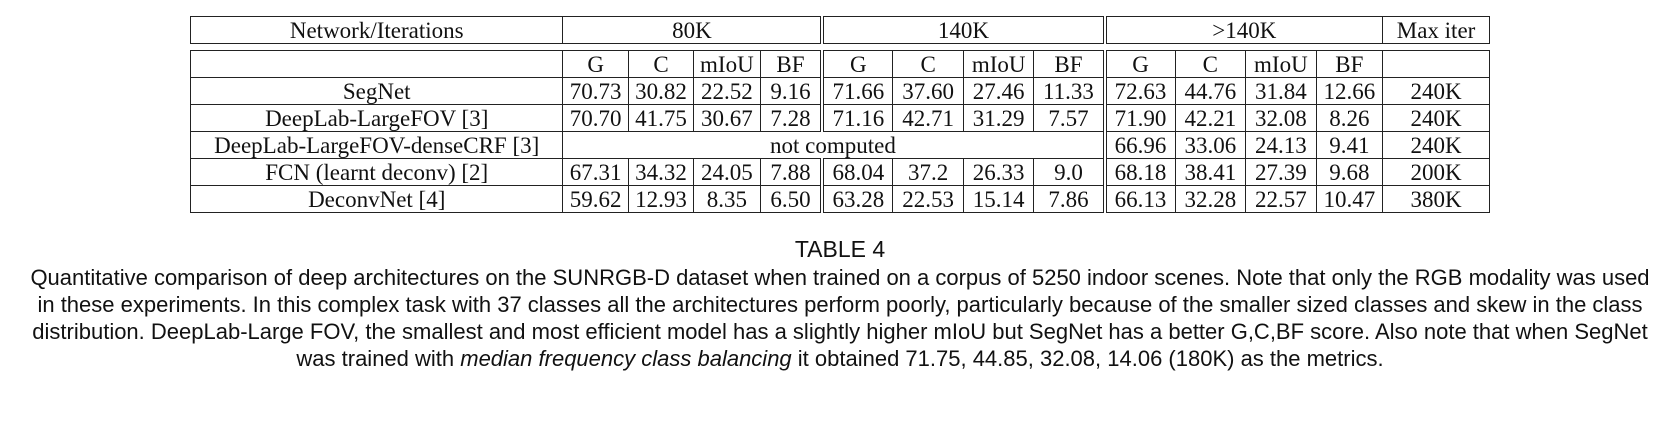 Image resolution: width=1680 pixels, height=422 pixels. What do you see at coordinates (595, 199) in the screenshot?
I see `cell: 59.62` at bounding box center [595, 199].